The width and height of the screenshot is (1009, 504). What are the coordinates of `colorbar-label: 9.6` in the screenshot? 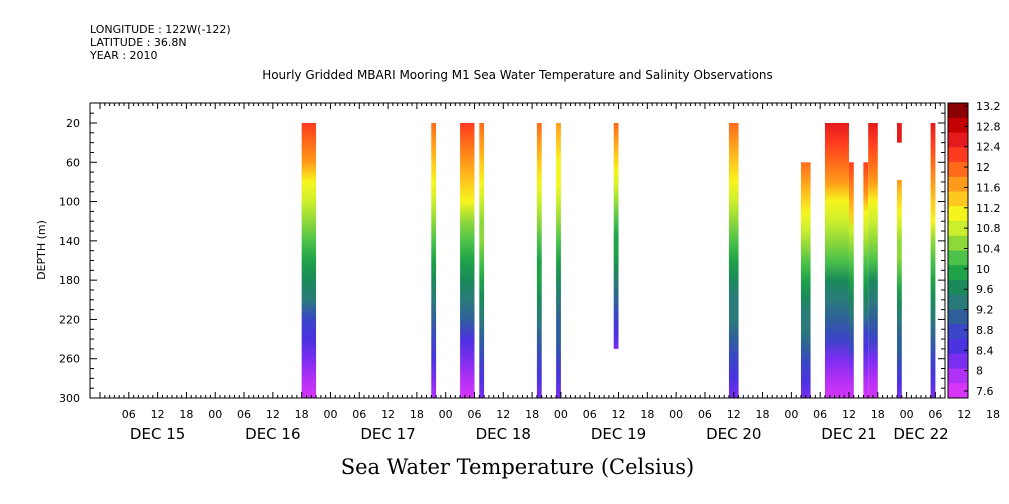 It's located at (985, 289).